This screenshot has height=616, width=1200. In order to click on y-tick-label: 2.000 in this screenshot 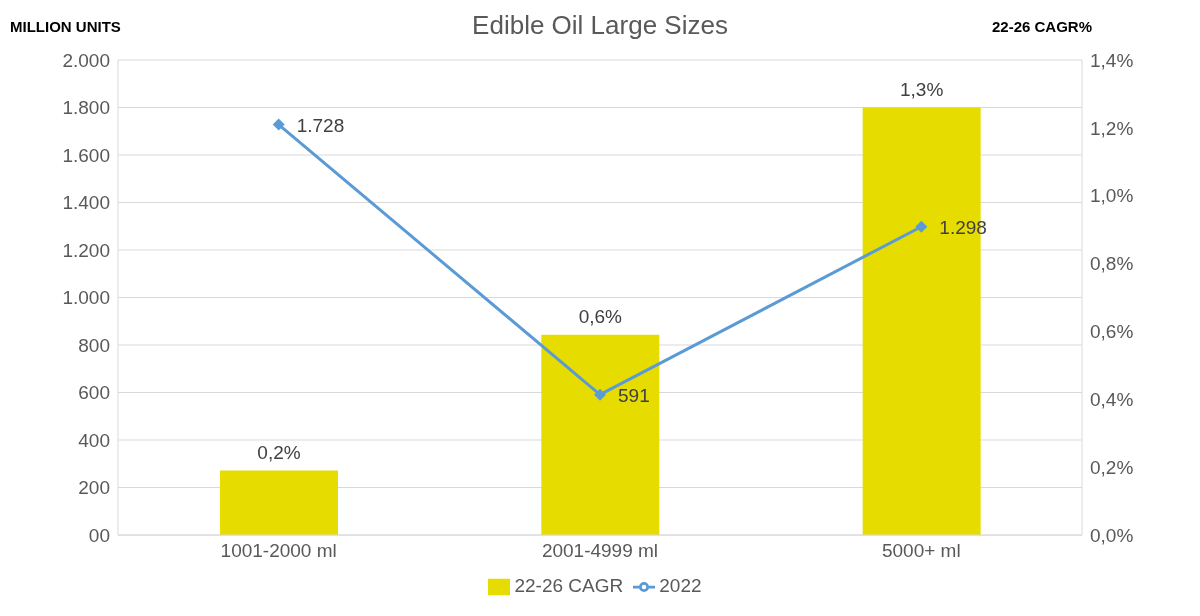, I will do `click(86, 60)`.